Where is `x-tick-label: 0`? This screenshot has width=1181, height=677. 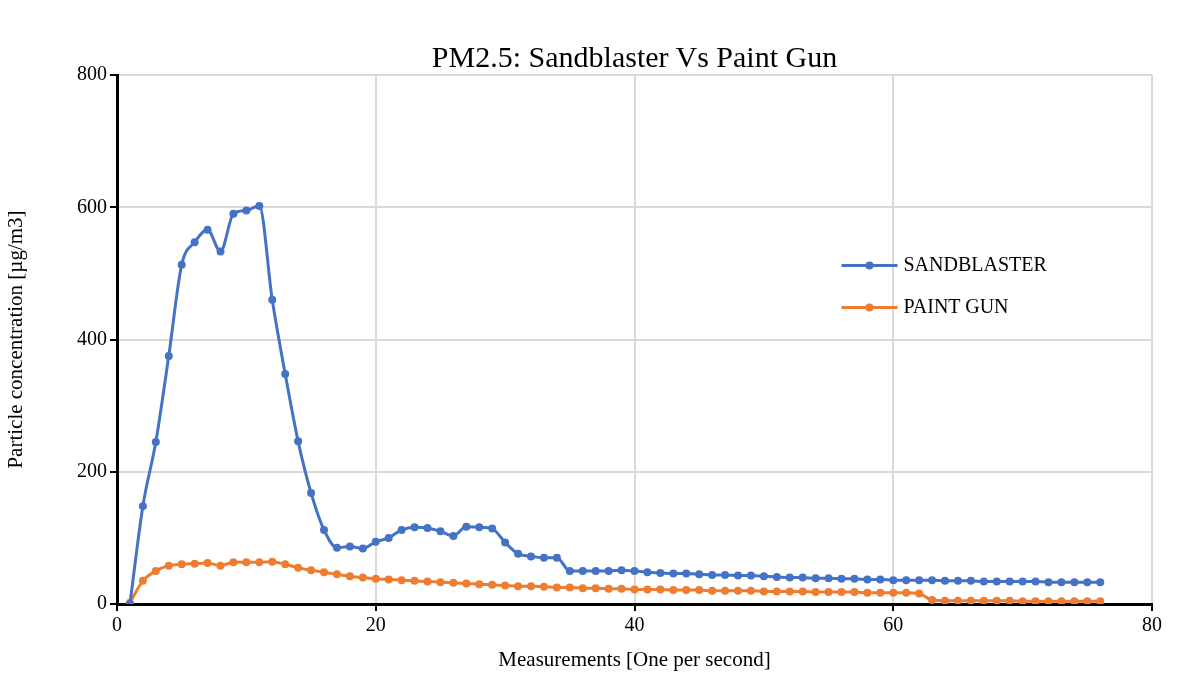
x-tick-label: 0 is located at coordinates (117, 624).